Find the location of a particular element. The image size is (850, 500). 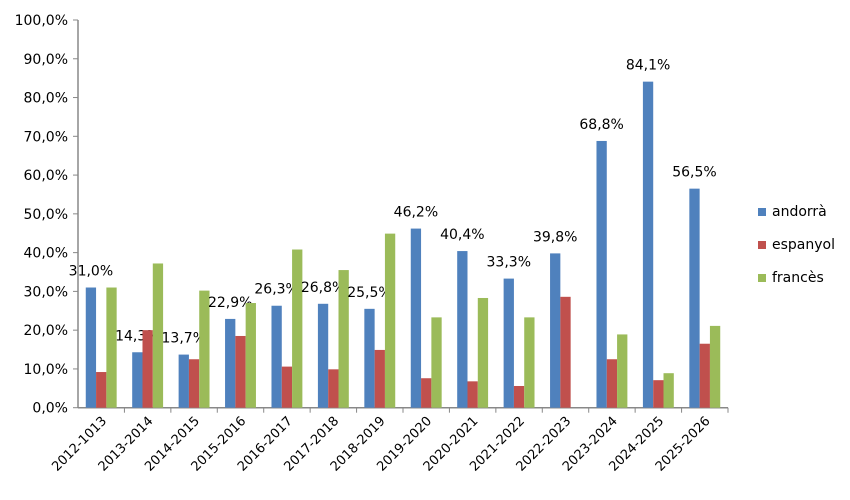

y-tick-label: 40,0% is located at coordinates (46, 254).